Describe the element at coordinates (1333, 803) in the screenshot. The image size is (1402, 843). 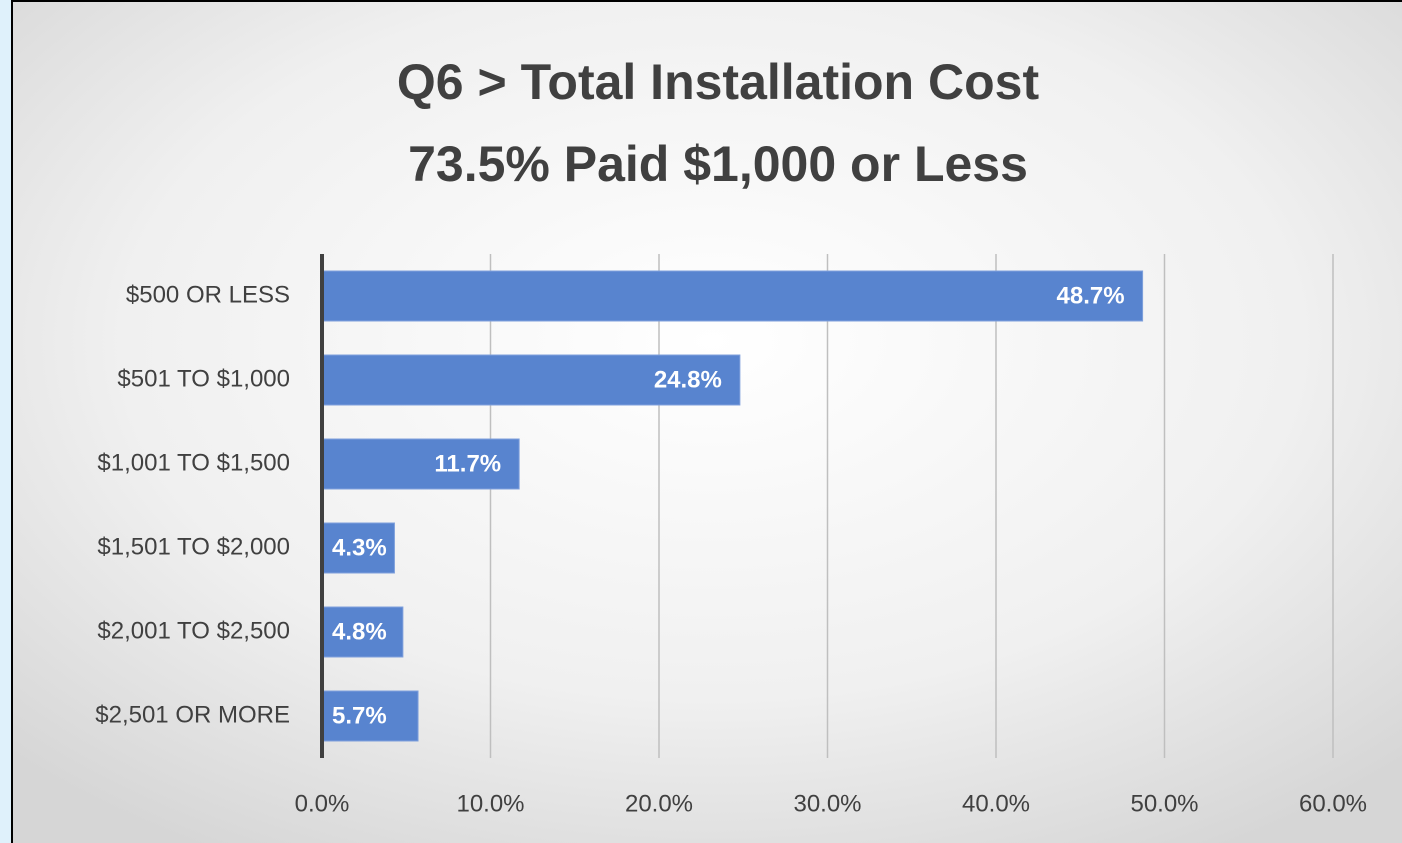
I see `x-tick-label: 60.0%` at that location.